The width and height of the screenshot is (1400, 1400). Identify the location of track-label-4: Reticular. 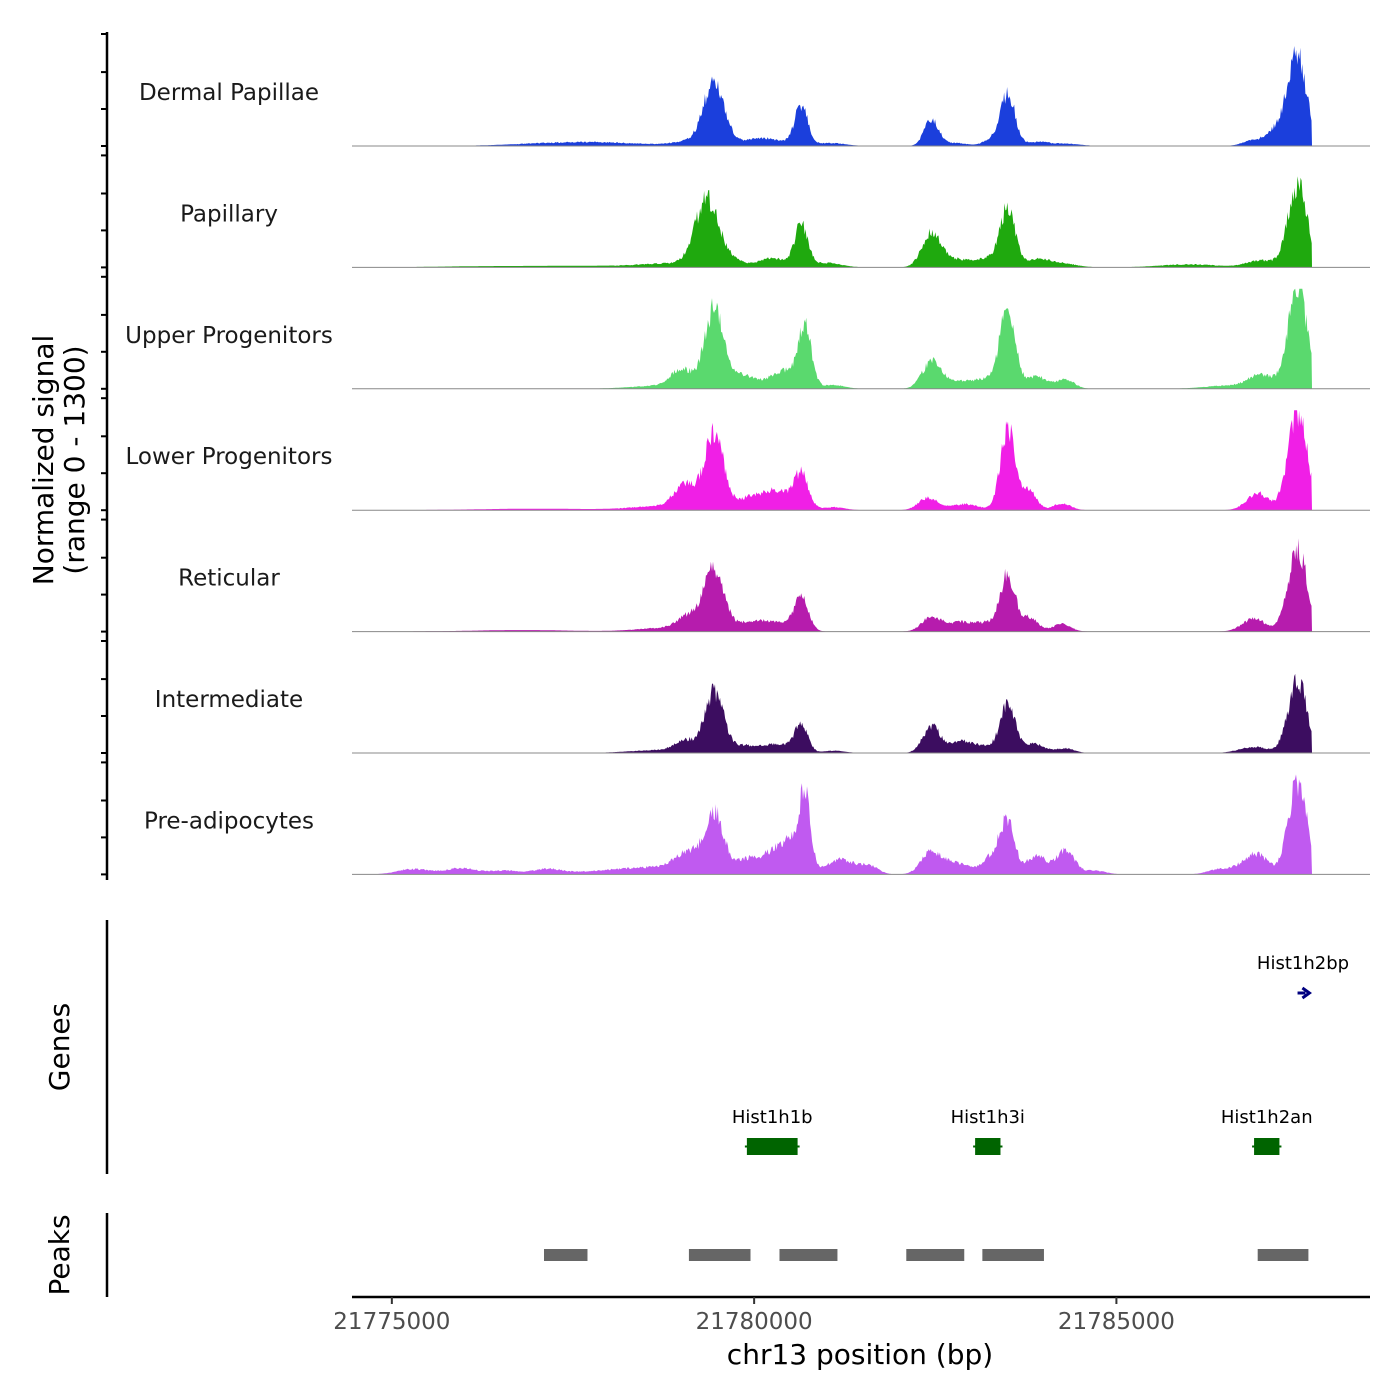
(229, 579).